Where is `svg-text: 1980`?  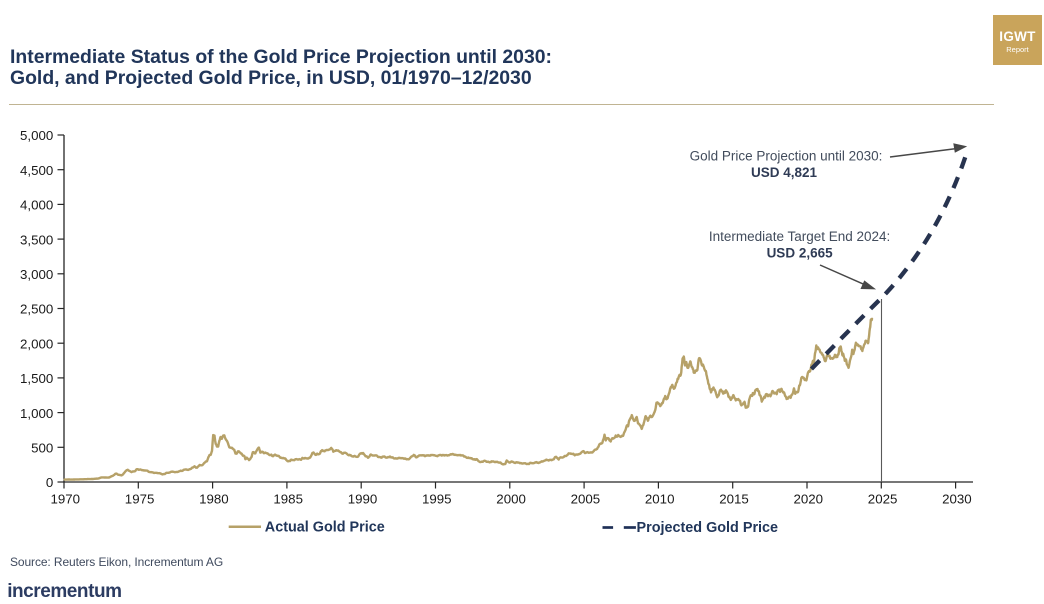
svg-text: 1980 is located at coordinates (214, 498).